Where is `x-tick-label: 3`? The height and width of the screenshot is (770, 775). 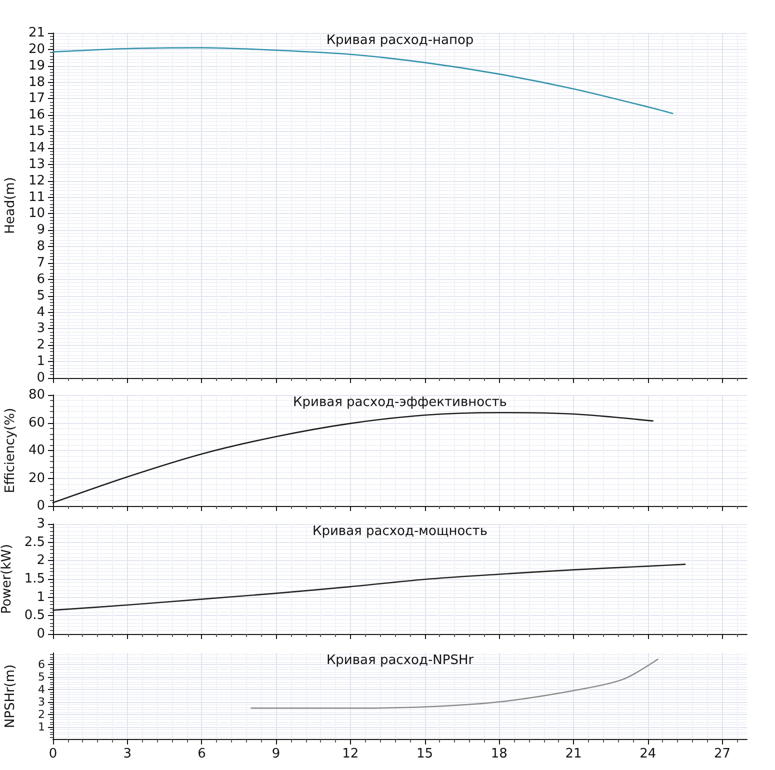
x-tick-label: 3 is located at coordinates (127, 754).